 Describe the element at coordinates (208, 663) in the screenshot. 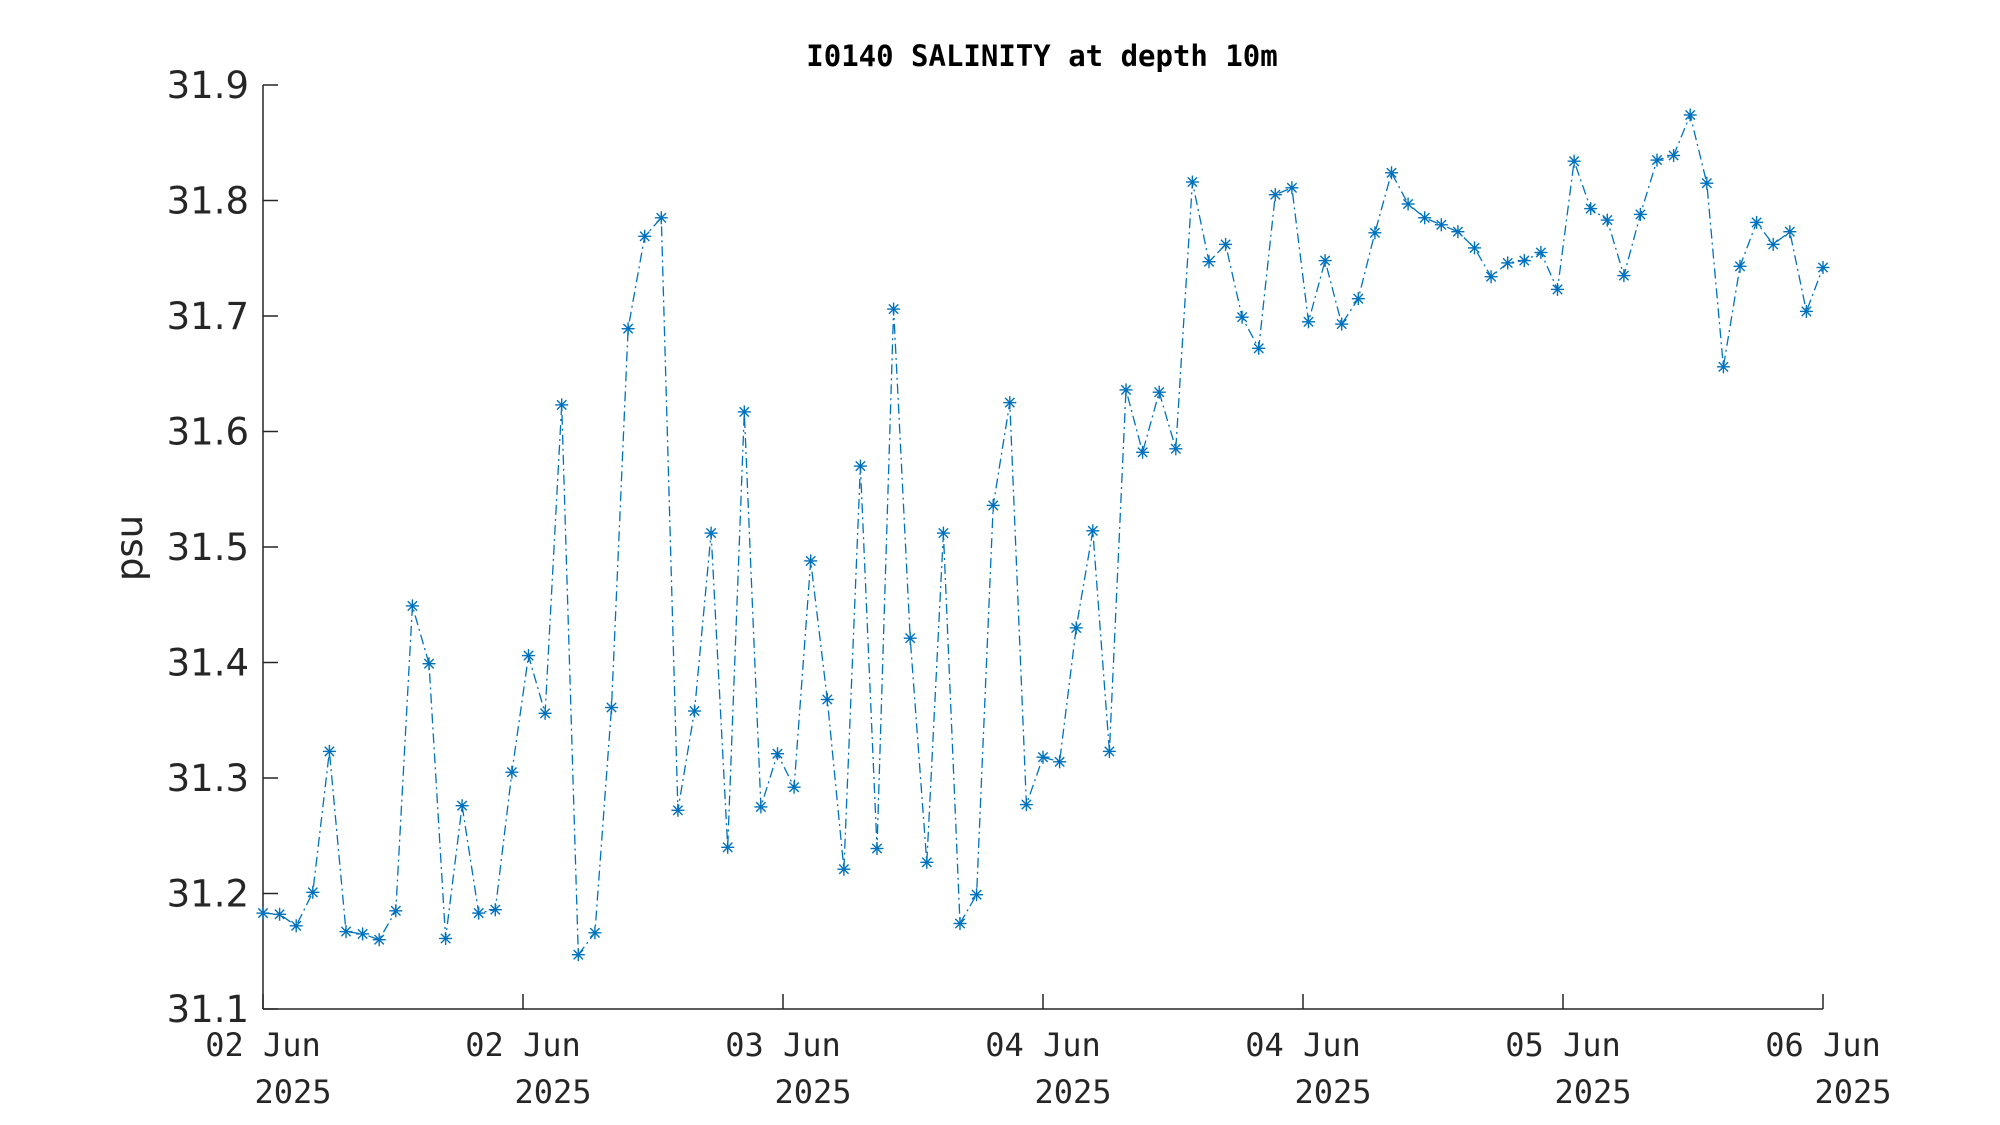

I see `y-tick-label: 31.4` at that location.